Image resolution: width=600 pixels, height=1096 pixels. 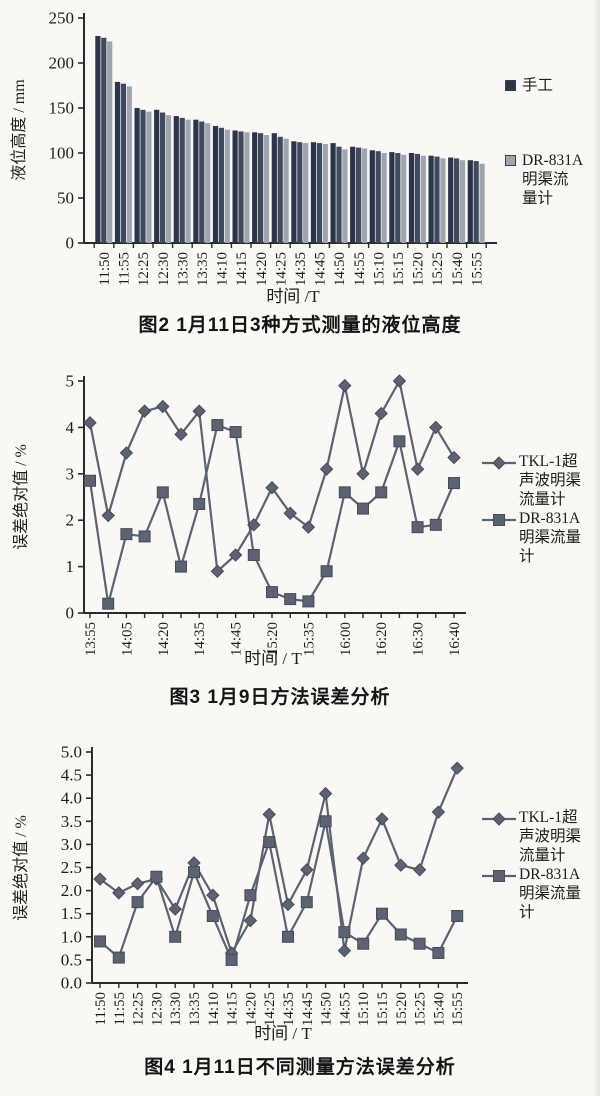 I want to click on x-tick-label: 15:25, so click(x=421, y=1009).